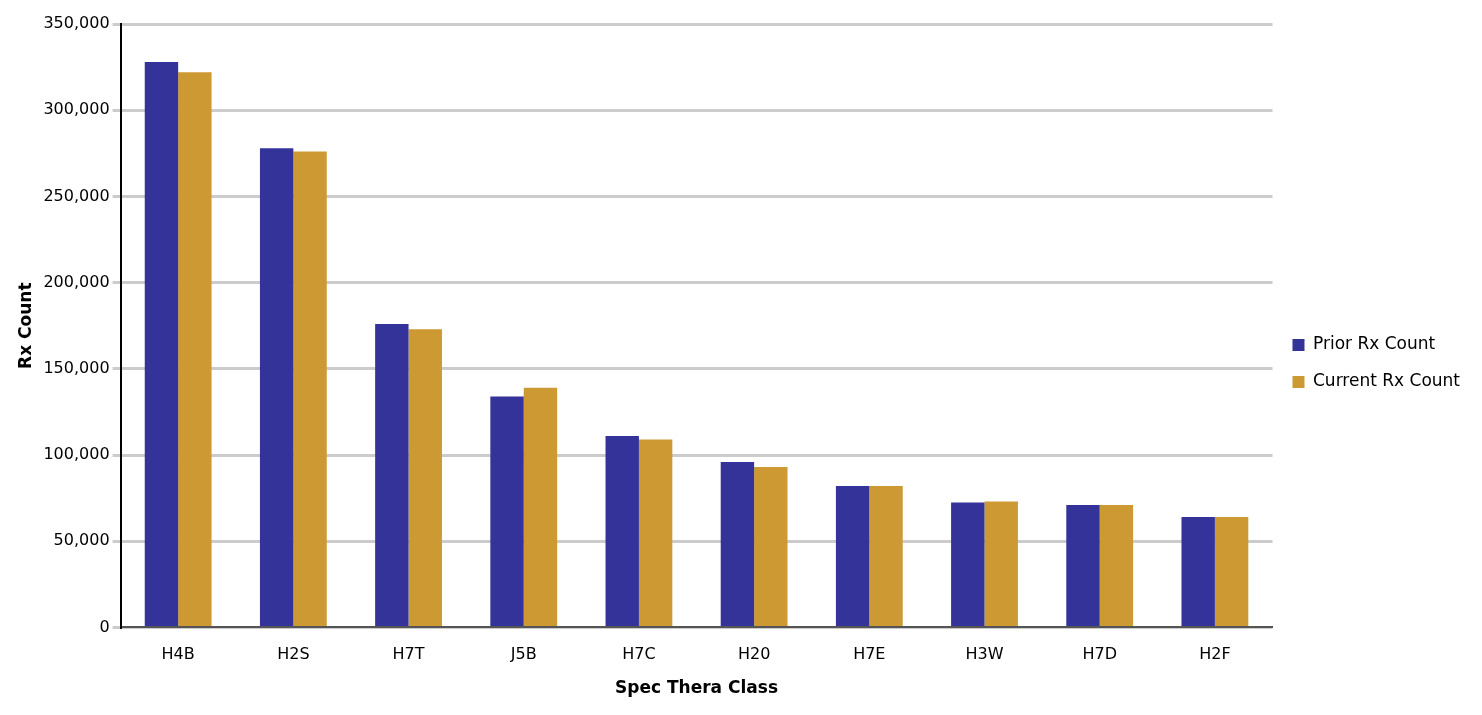 The height and width of the screenshot is (715, 1482). What do you see at coordinates (76, 109) in the screenshot?
I see `y-tick-label: 300,000` at bounding box center [76, 109].